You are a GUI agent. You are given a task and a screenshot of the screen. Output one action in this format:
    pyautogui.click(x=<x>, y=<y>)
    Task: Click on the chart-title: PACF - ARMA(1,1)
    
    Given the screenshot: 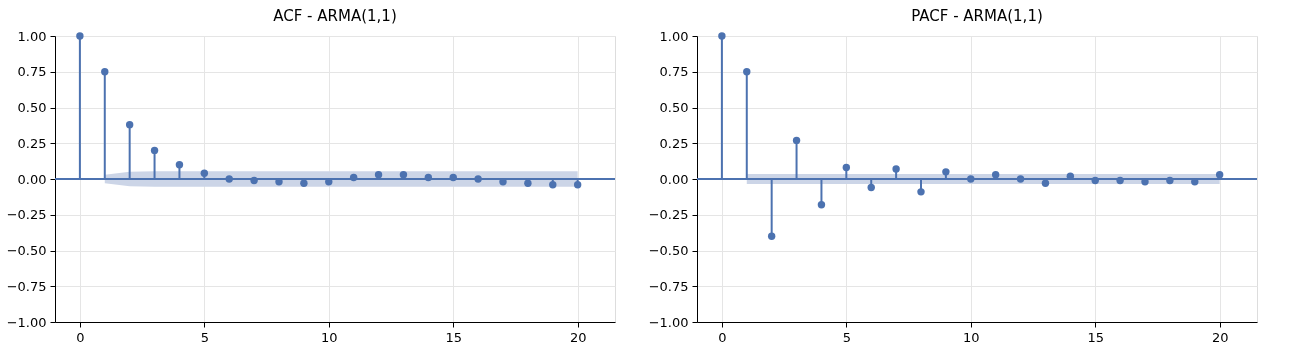 What is the action you would take?
    pyautogui.click(x=977, y=16)
    